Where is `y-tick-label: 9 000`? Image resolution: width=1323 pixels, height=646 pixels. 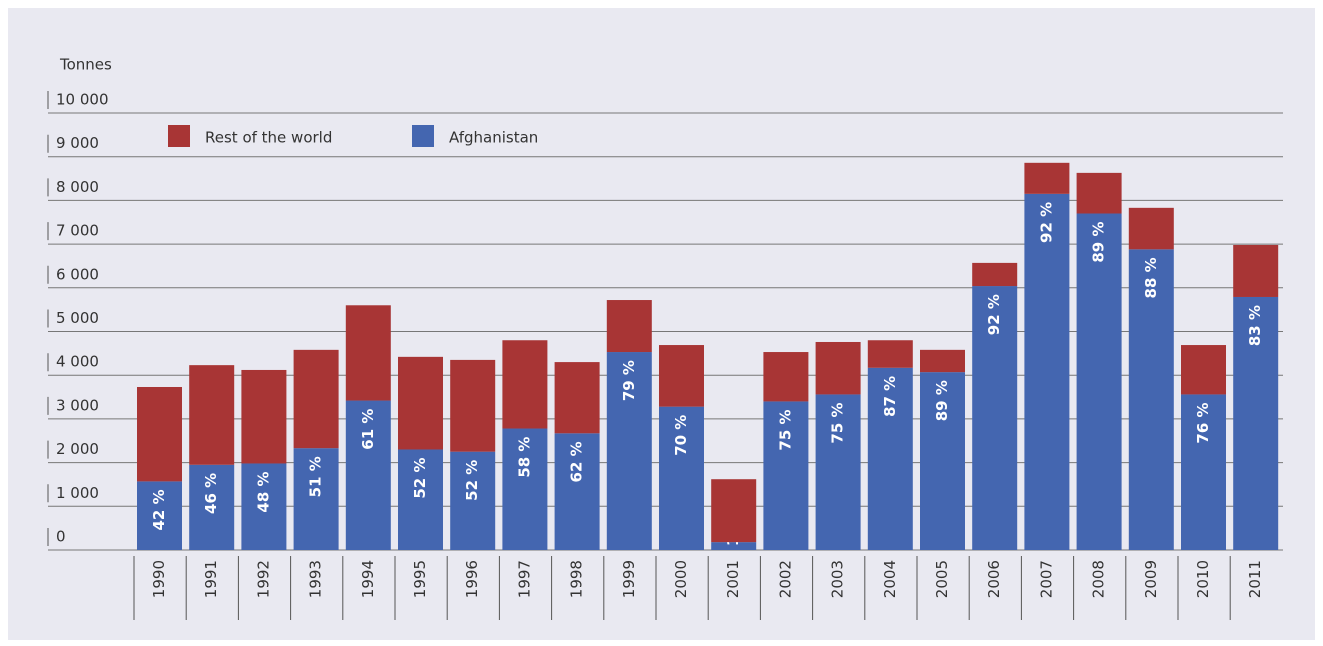 y-tick-label: 9 000 is located at coordinates (77, 143).